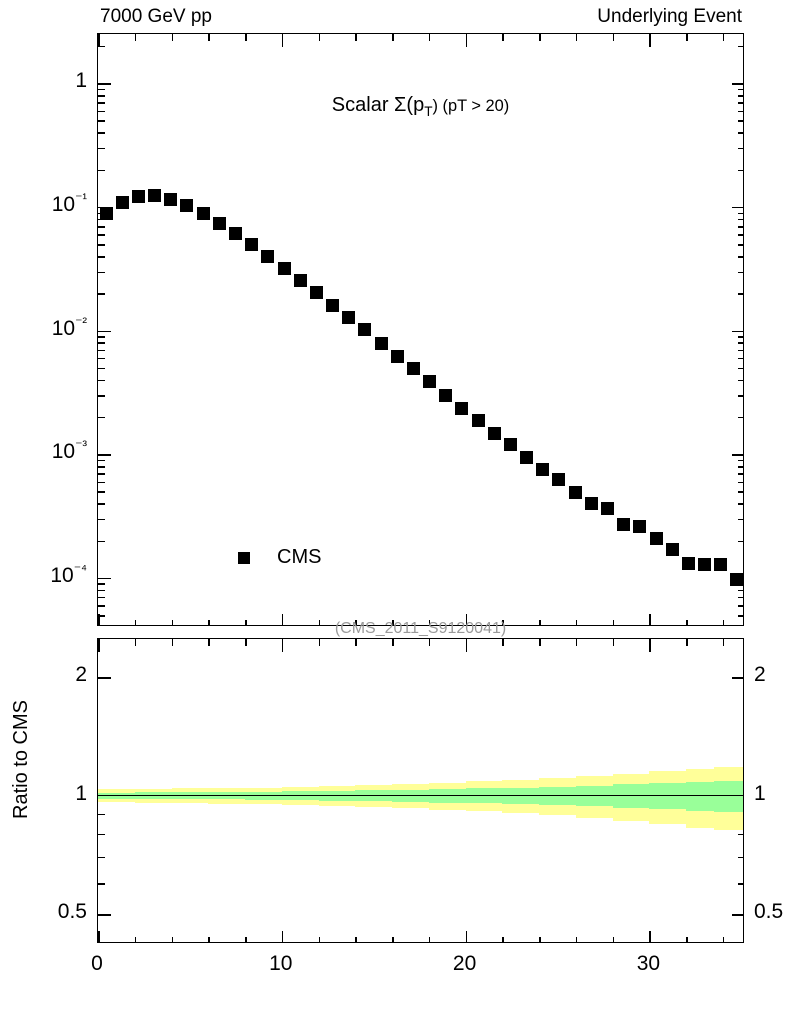 This screenshot has width=786, height=1024. I want to click on ratio-y-major-tick-right, so click(737, 678).